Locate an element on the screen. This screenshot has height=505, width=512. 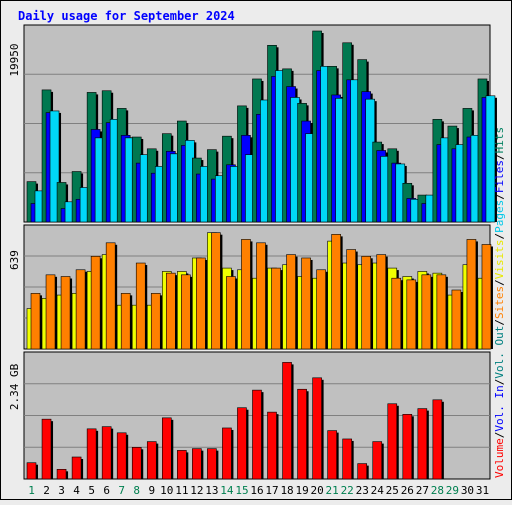
legend-entry: Files is located at coordinates (499, 176).